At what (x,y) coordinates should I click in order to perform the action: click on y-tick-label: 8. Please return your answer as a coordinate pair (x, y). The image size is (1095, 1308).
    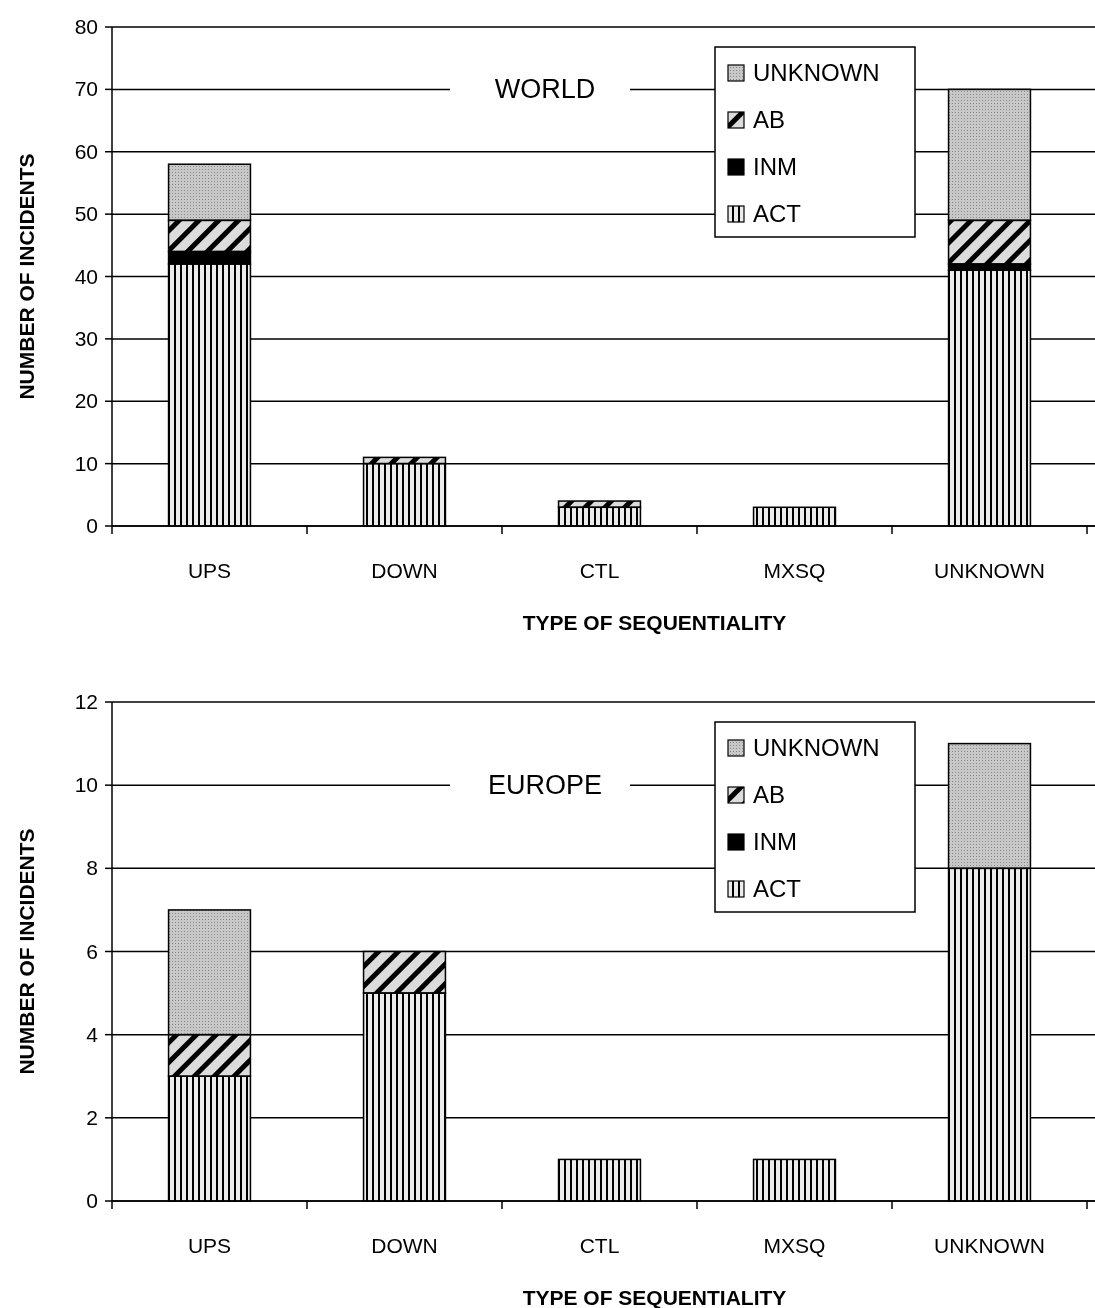
    Looking at the image, I should click on (92, 868).